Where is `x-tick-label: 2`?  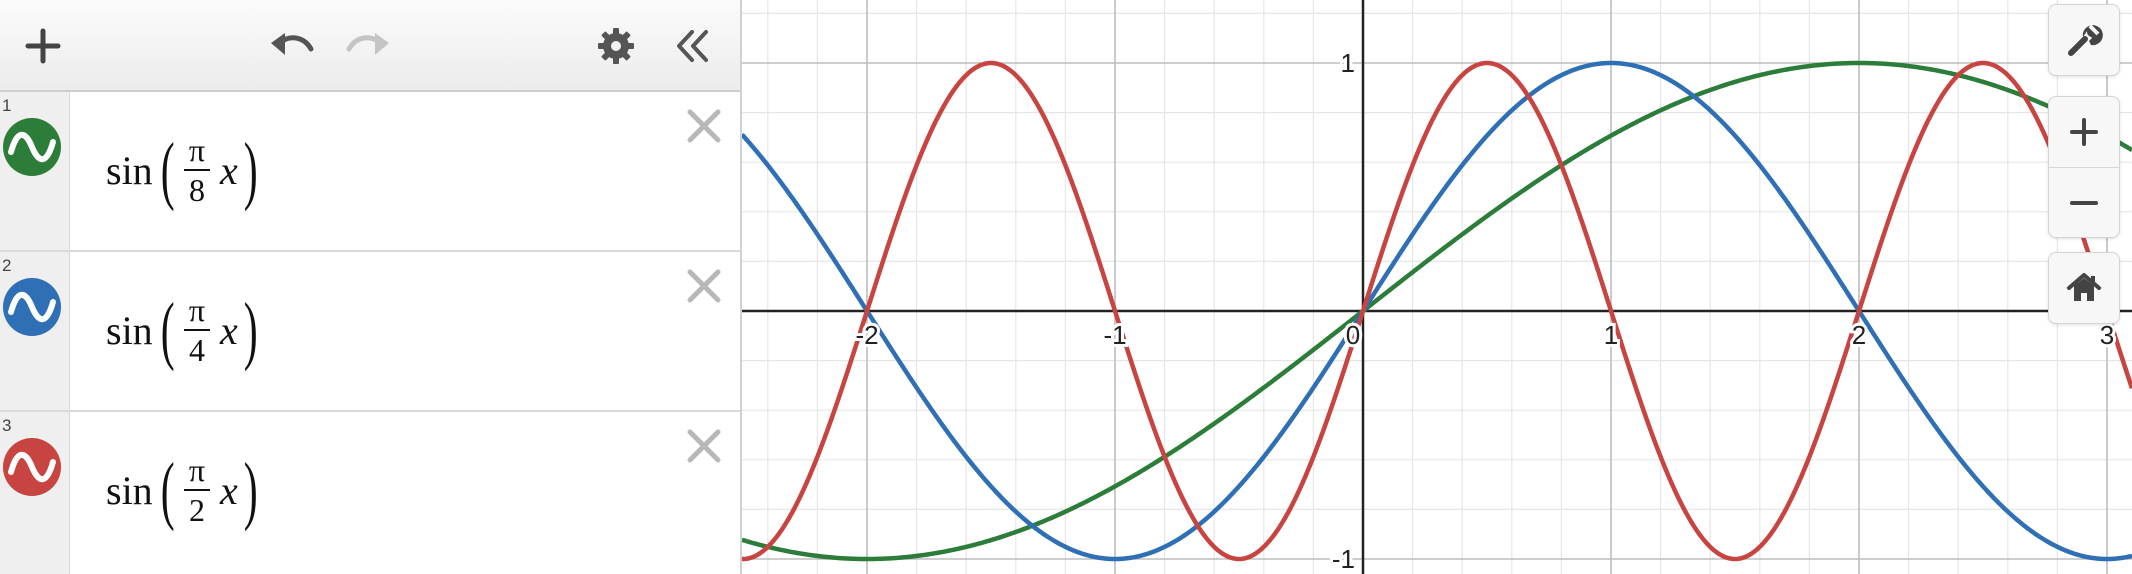 x-tick-label: 2 is located at coordinates (1859, 335).